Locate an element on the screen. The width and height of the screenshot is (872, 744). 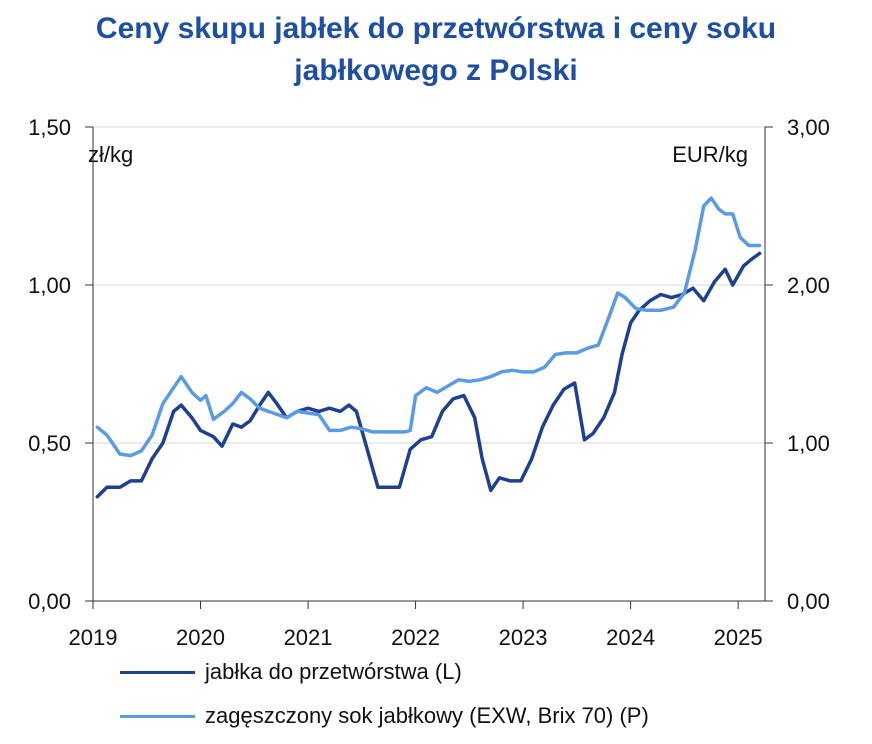
x-tick-label: 2021 is located at coordinates (308, 637).